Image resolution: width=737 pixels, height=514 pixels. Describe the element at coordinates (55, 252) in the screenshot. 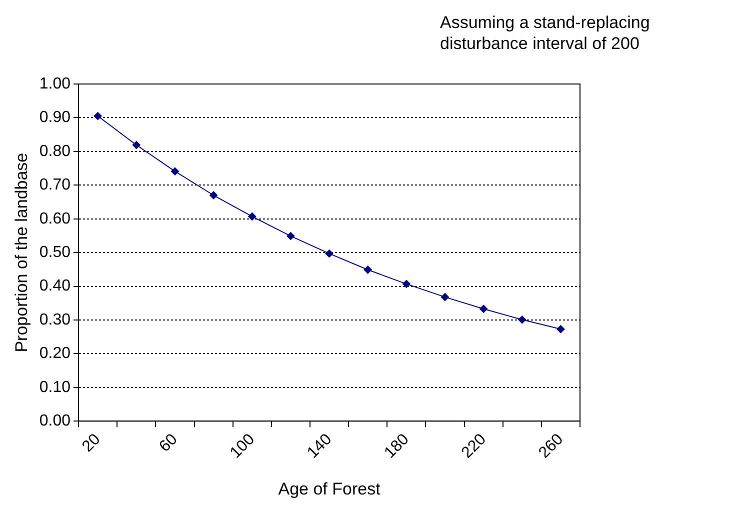

I see `y-tick-label: 0.50` at that location.